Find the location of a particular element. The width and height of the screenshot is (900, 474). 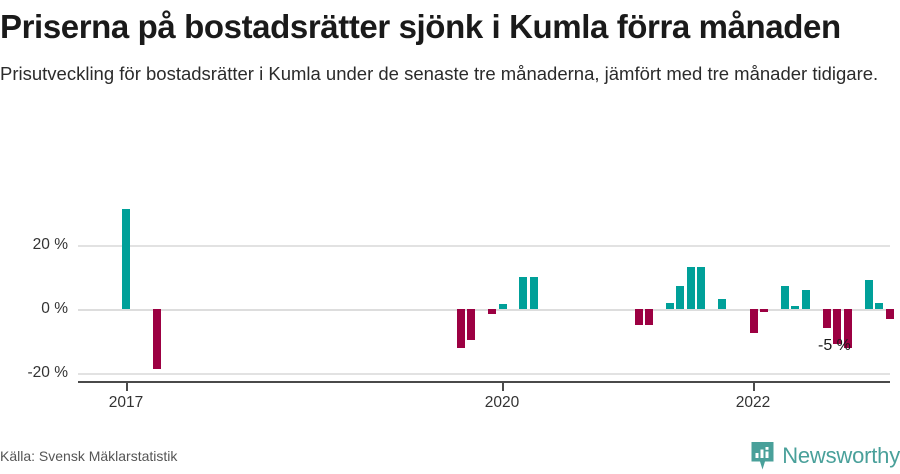

x-axis-tick-label: 2022 is located at coordinates (753, 402).